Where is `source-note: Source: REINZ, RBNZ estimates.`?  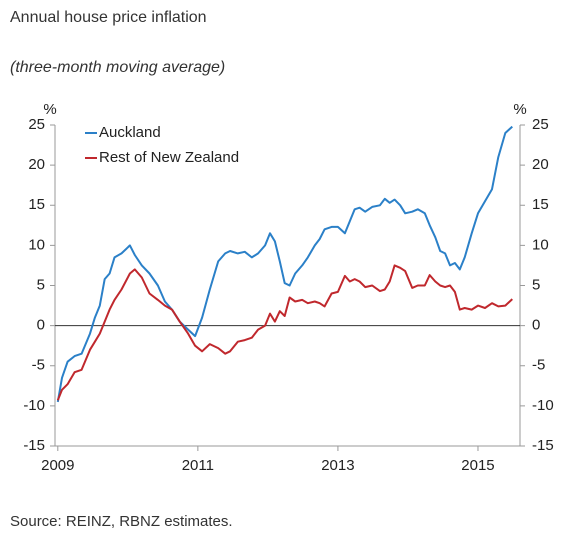
source-note: Source: REINZ, RBNZ estimates. is located at coordinates (121, 521).